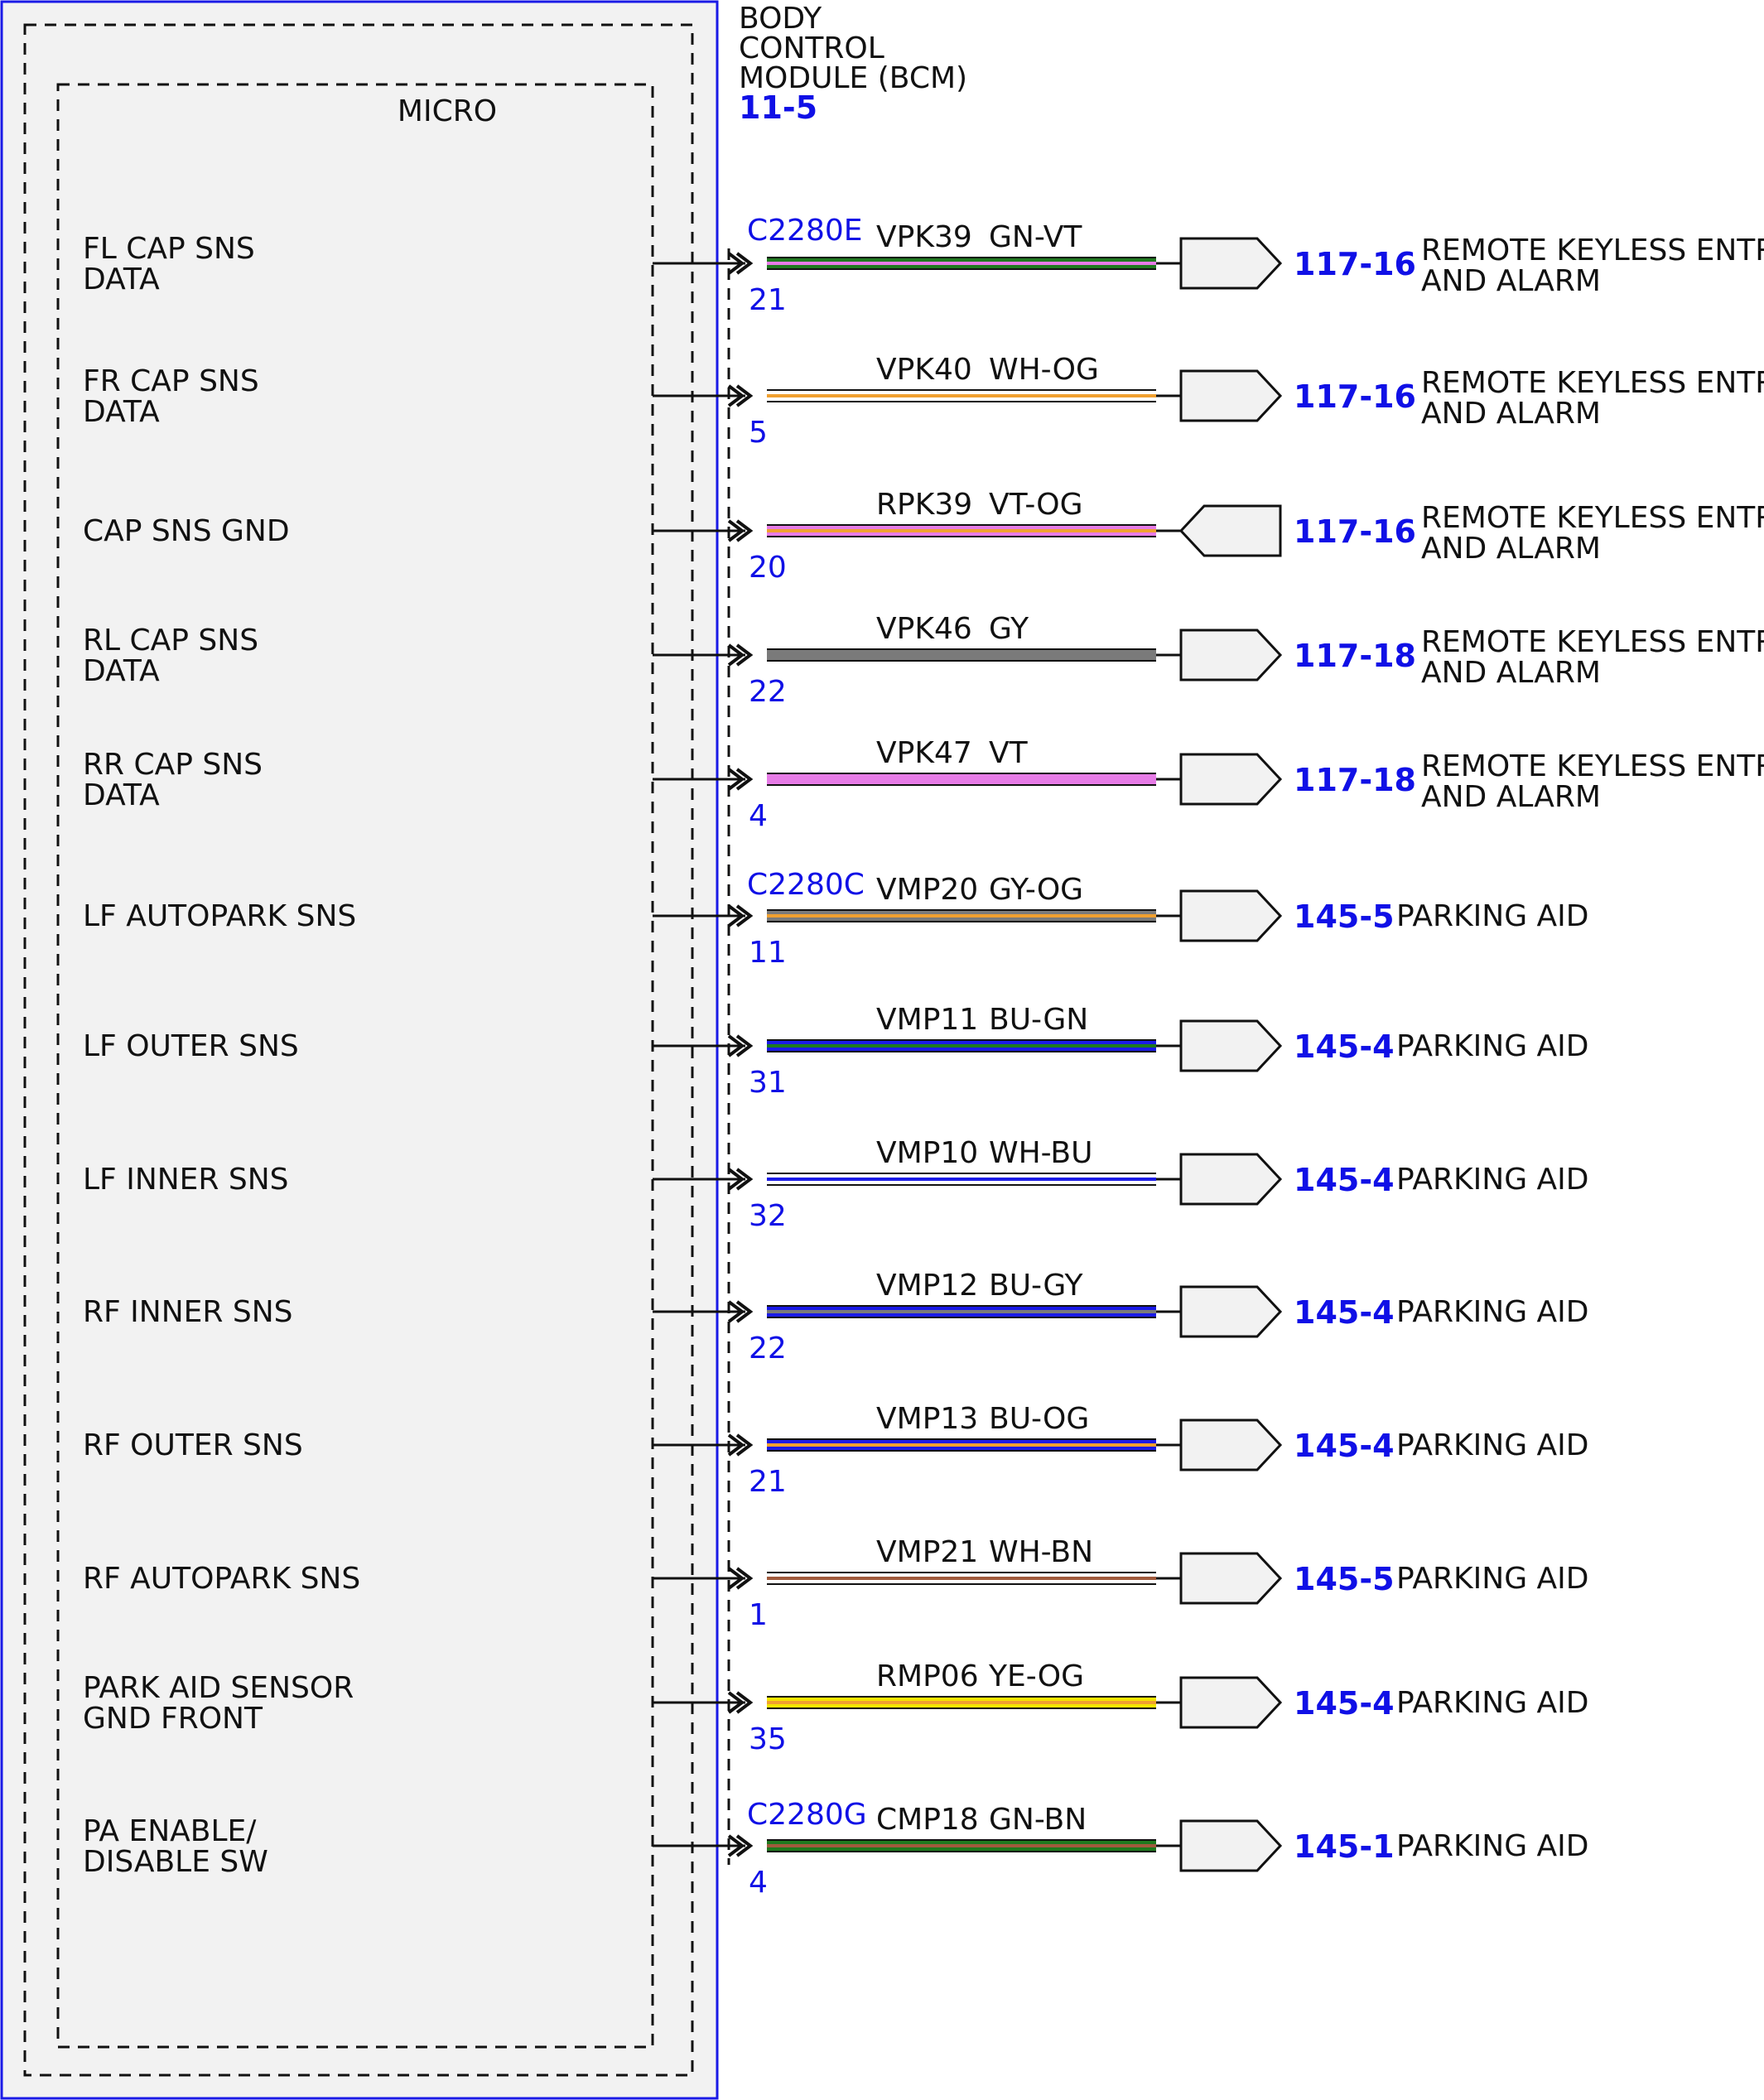  Describe the element at coordinates (1036, 1676) in the screenshot. I see `wire-color-code: YE-OG` at that location.